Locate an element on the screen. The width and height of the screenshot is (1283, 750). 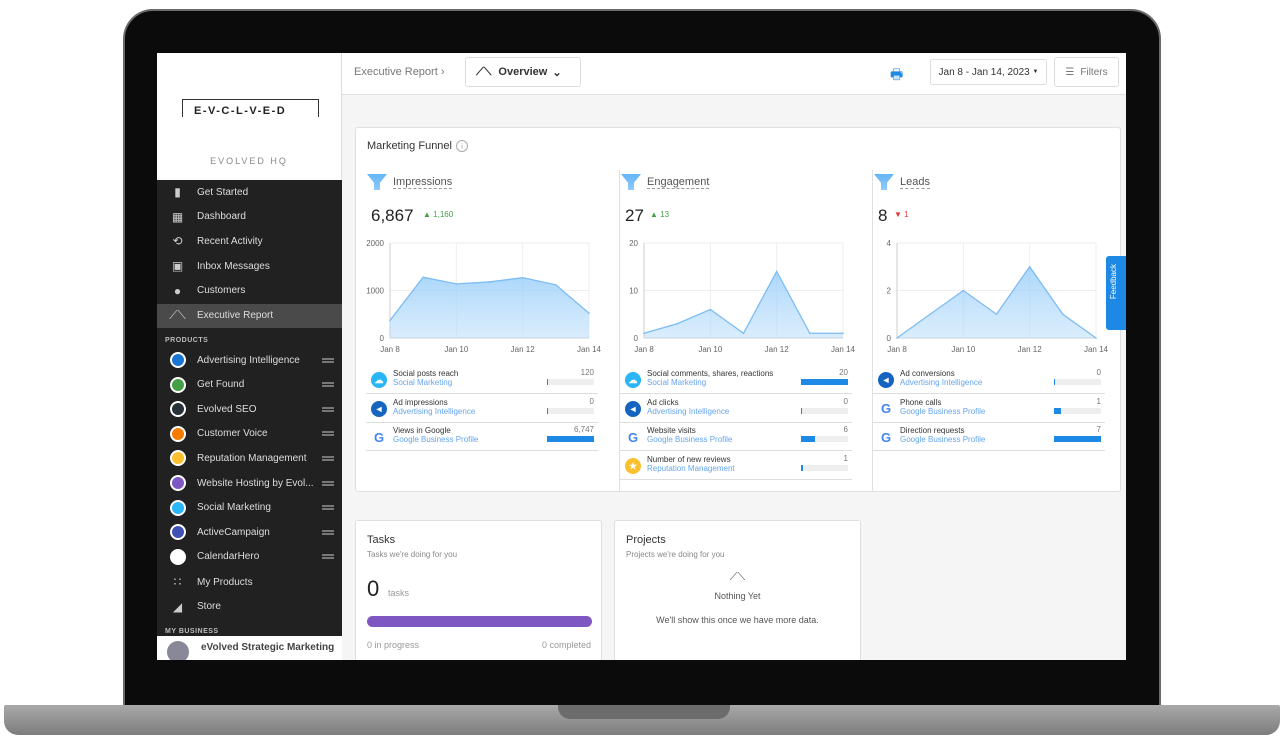
y-tick-label: 0 is located at coordinates (889, 338).